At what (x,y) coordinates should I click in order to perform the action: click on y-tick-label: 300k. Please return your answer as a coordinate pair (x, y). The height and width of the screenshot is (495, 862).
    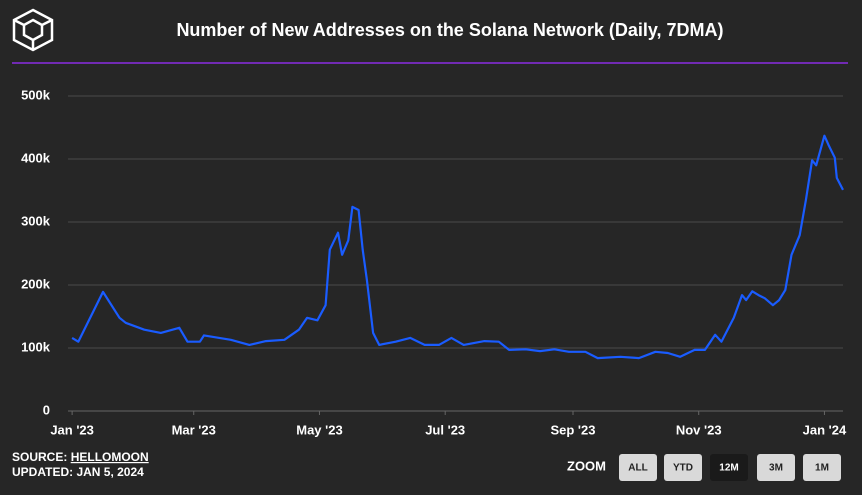
    Looking at the image, I should click on (36, 220).